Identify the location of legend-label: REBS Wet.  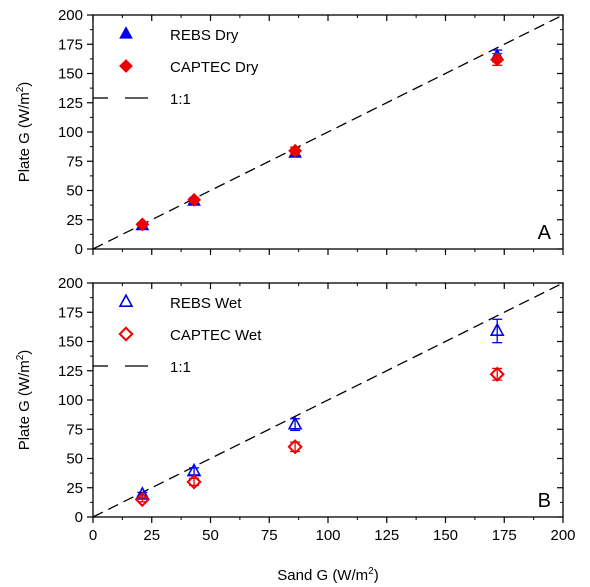
(206, 303).